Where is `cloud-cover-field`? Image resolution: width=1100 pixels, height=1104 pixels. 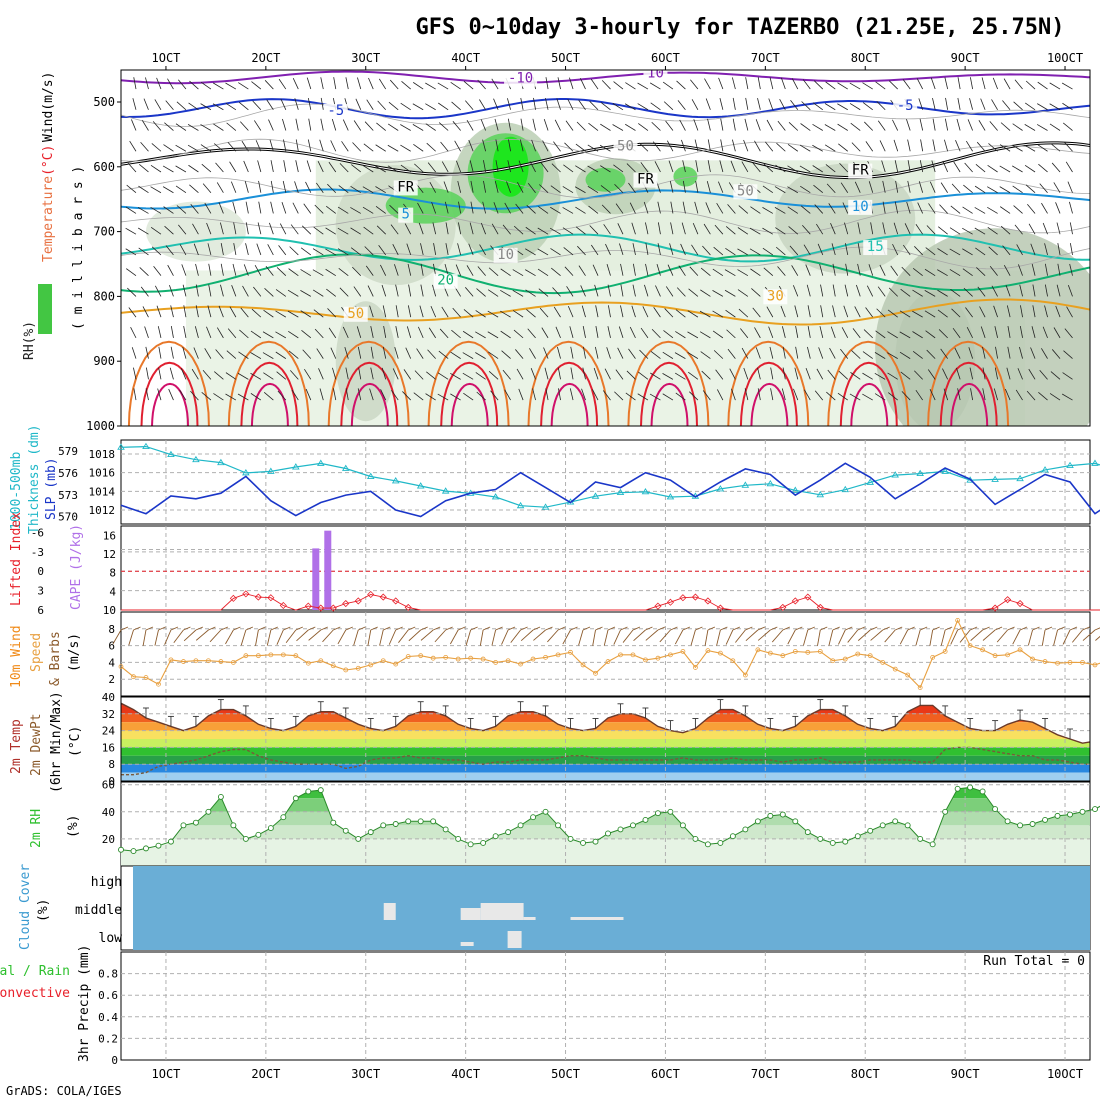
cloud-cover-field is located at coordinates (611, 908).